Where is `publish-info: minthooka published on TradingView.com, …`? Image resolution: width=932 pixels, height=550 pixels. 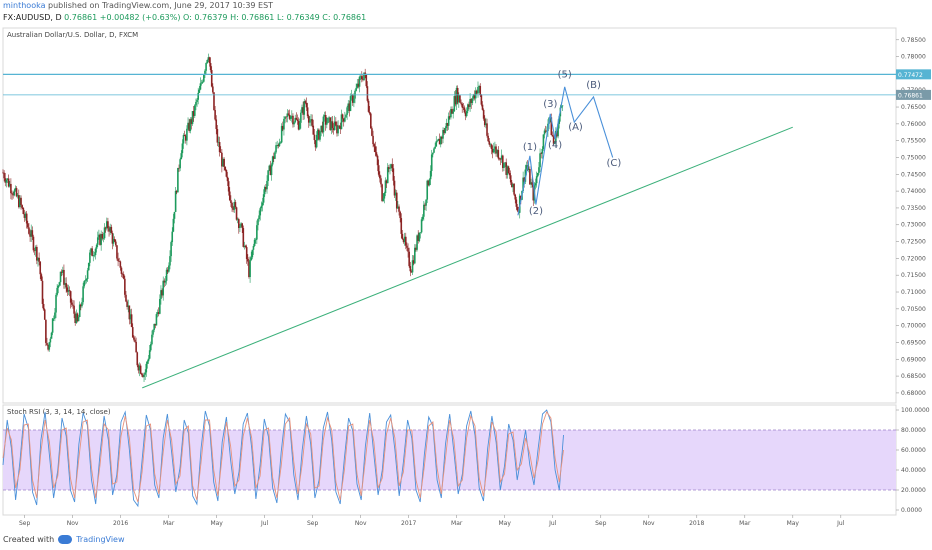
publish-info: minthooka published on TradingView.com, … is located at coordinates (138, 5).